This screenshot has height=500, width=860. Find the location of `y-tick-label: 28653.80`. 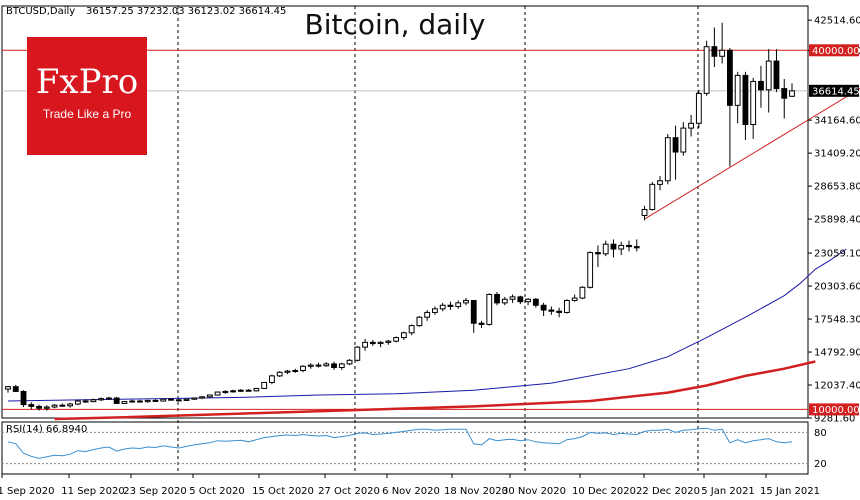

y-tick-label: 28653.80 is located at coordinates (837, 187).